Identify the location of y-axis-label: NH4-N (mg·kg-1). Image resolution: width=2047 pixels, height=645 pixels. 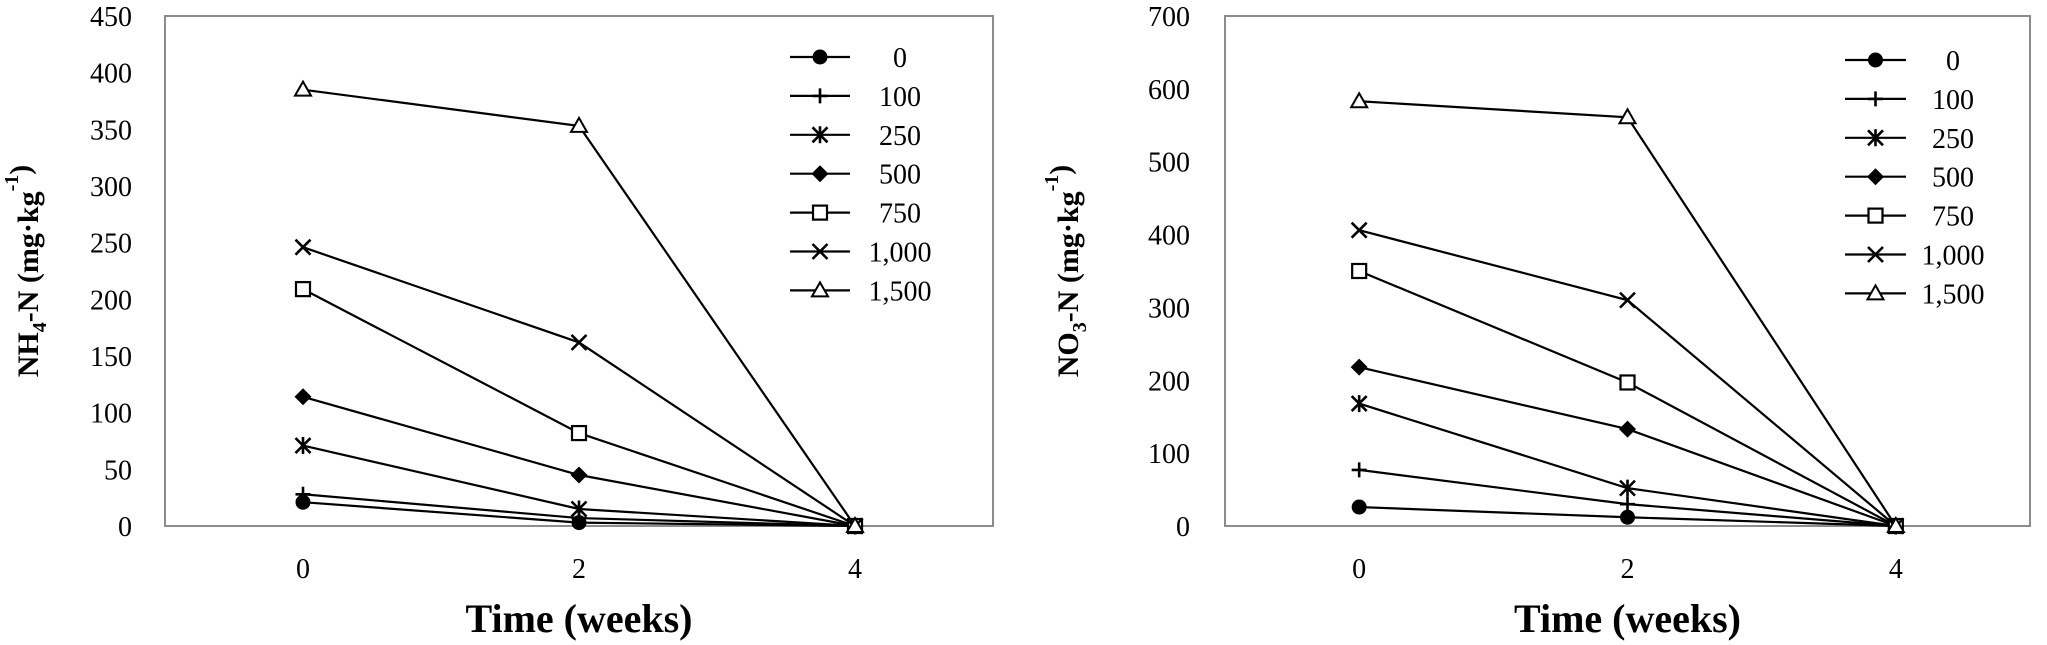
(26, 271).